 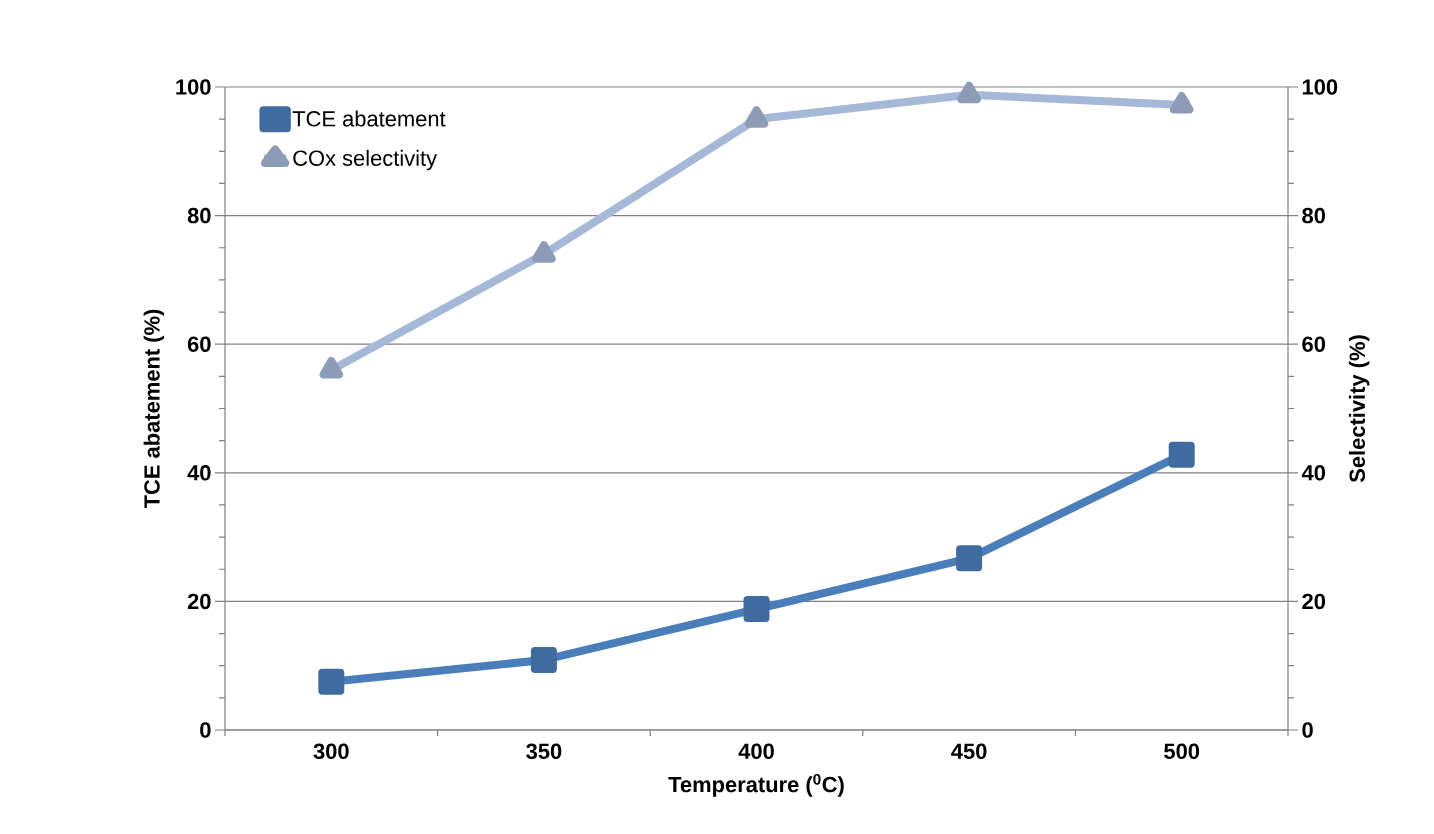 I want to click on x-tick-label: 300, so click(x=331, y=751).